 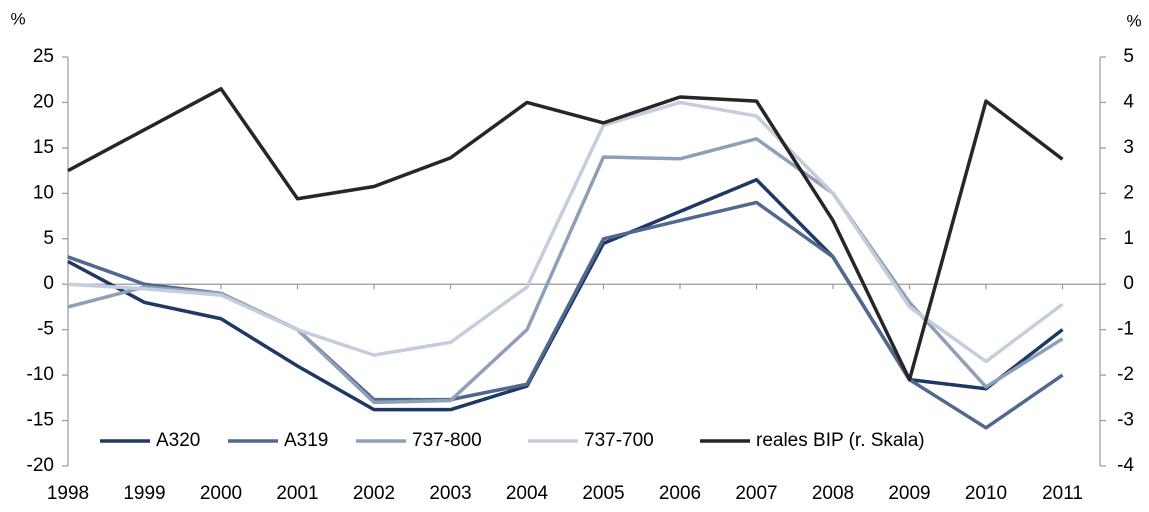 I want to click on legend-label: A319, so click(x=306, y=440).